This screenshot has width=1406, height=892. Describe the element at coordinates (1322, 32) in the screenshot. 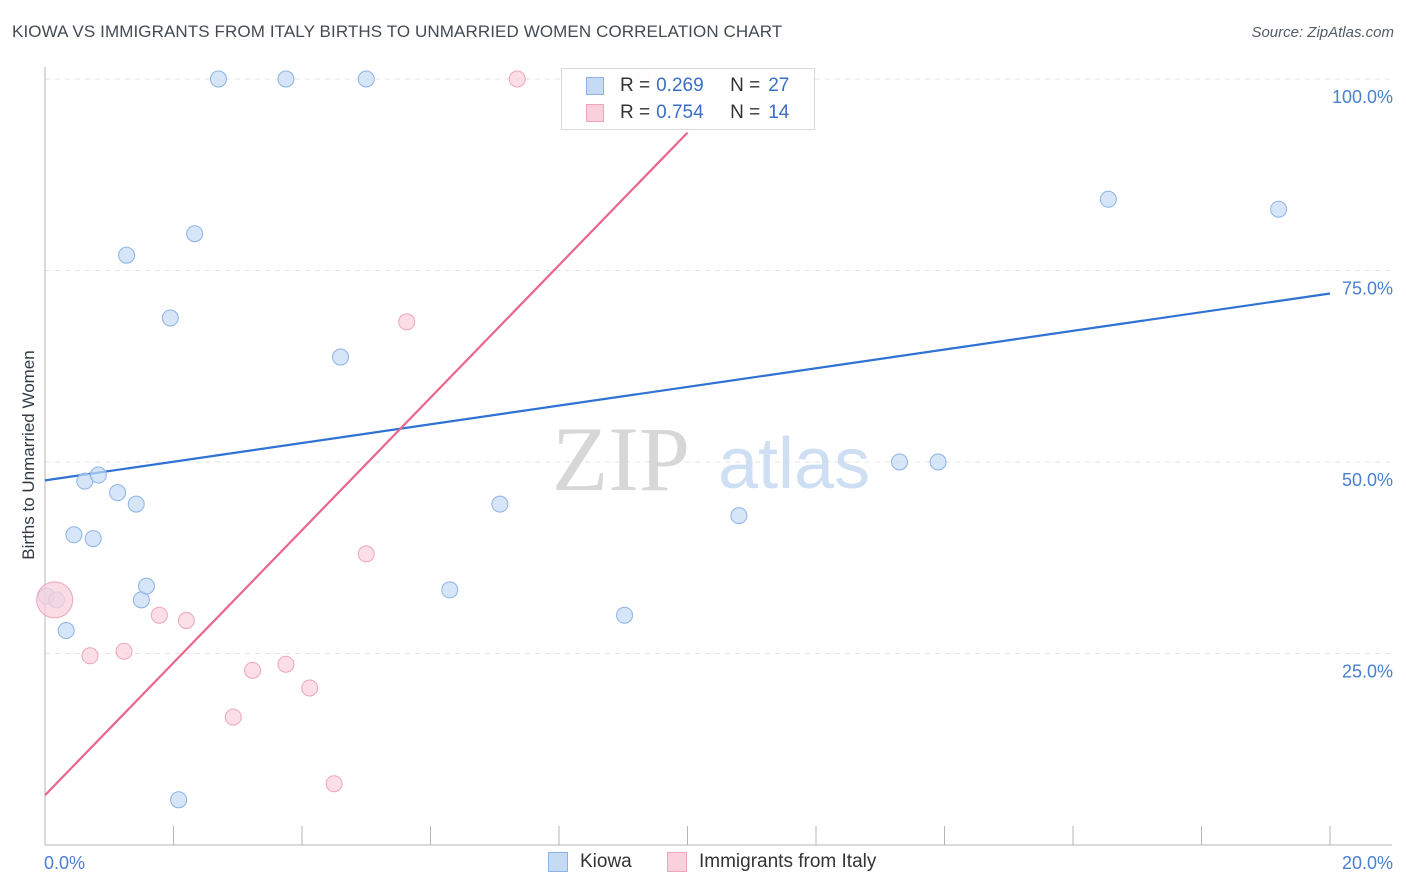

I see `source-credit: Source: ZipAtlas.com` at that location.